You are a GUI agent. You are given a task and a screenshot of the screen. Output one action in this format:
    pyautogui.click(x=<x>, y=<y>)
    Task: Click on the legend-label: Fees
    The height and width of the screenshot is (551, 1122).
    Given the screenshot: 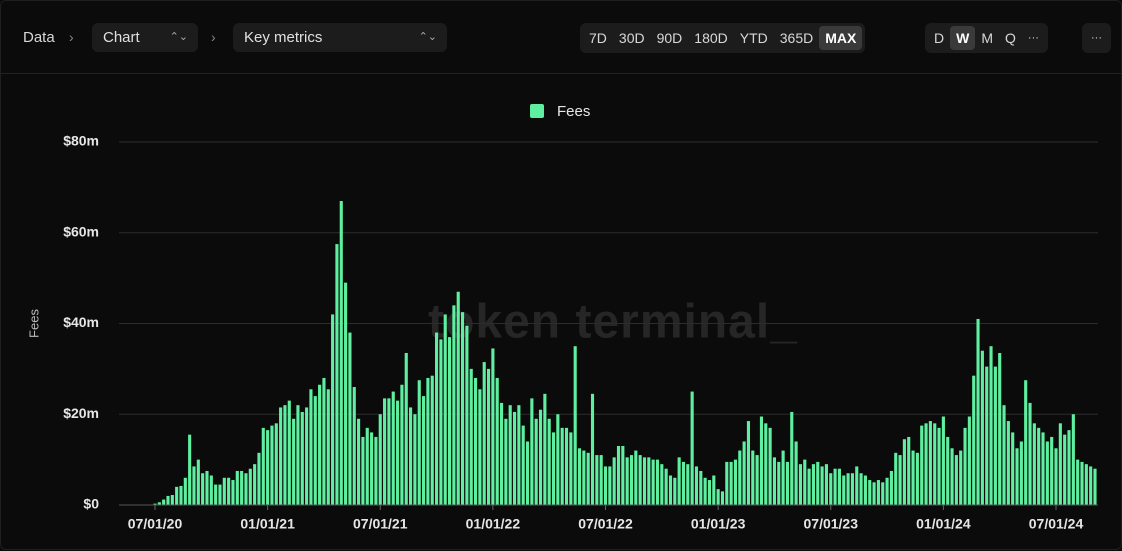 What is the action you would take?
    pyautogui.click(x=573, y=111)
    